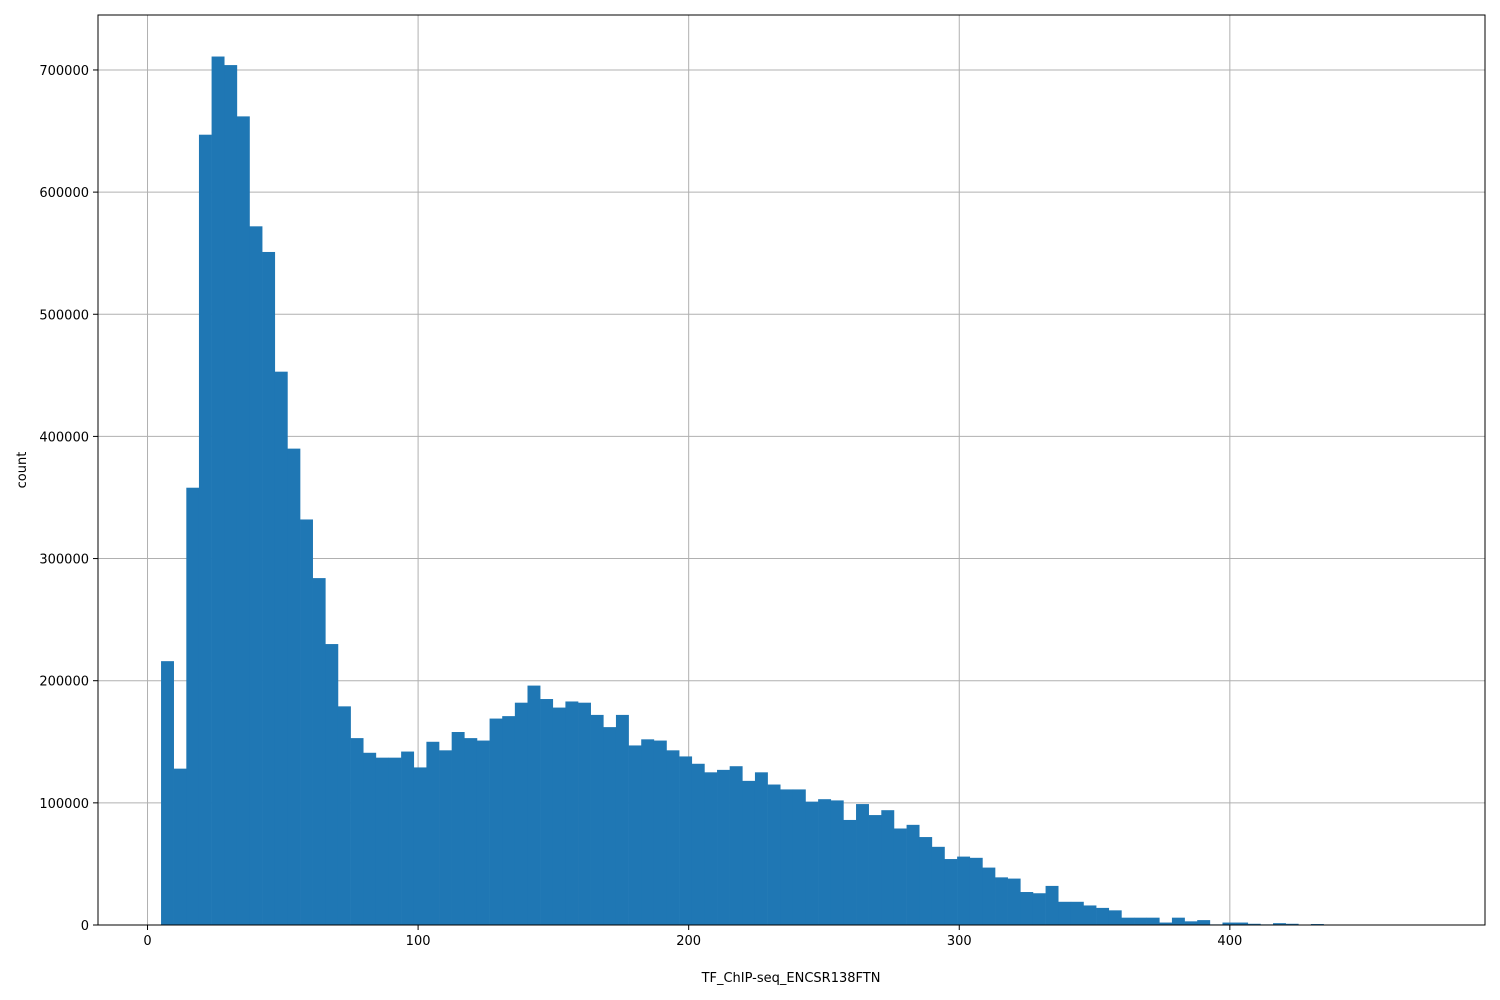  I want to click on x-tick-label: 400, so click(1229, 941).